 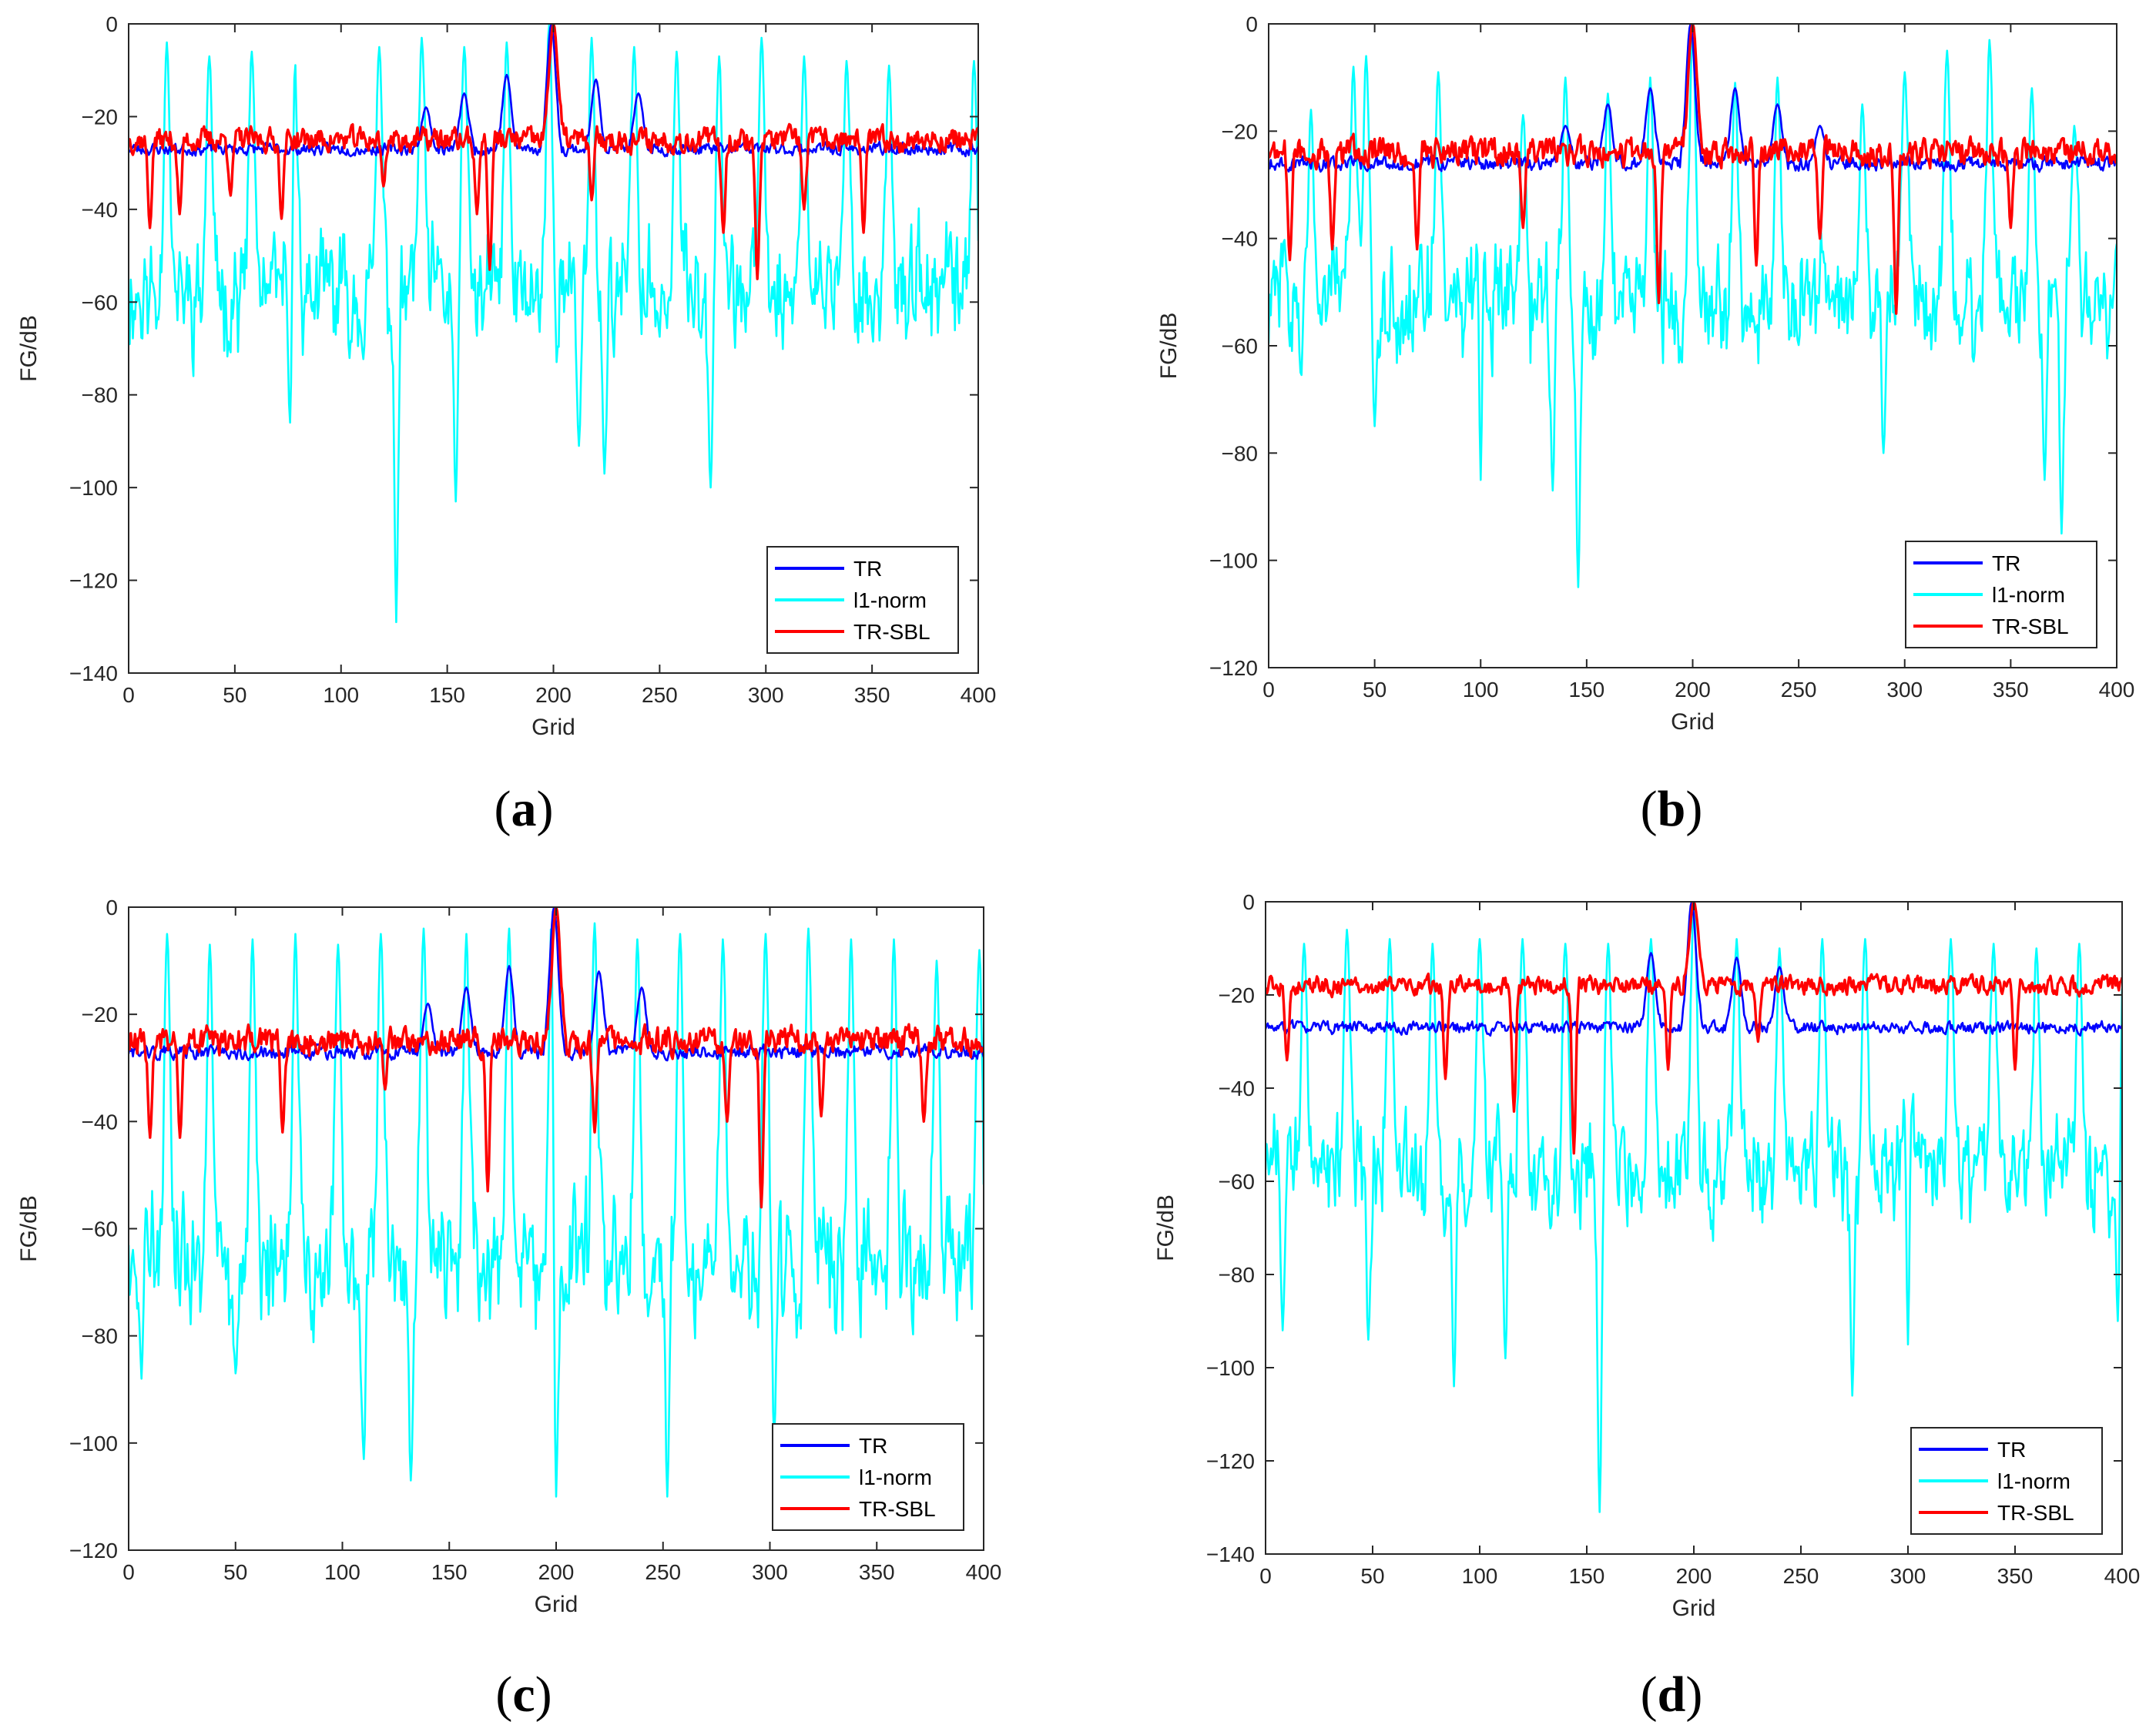 What do you see at coordinates (523, 1694) in the screenshot?
I see `panel-caption: (c)` at bounding box center [523, 1694].